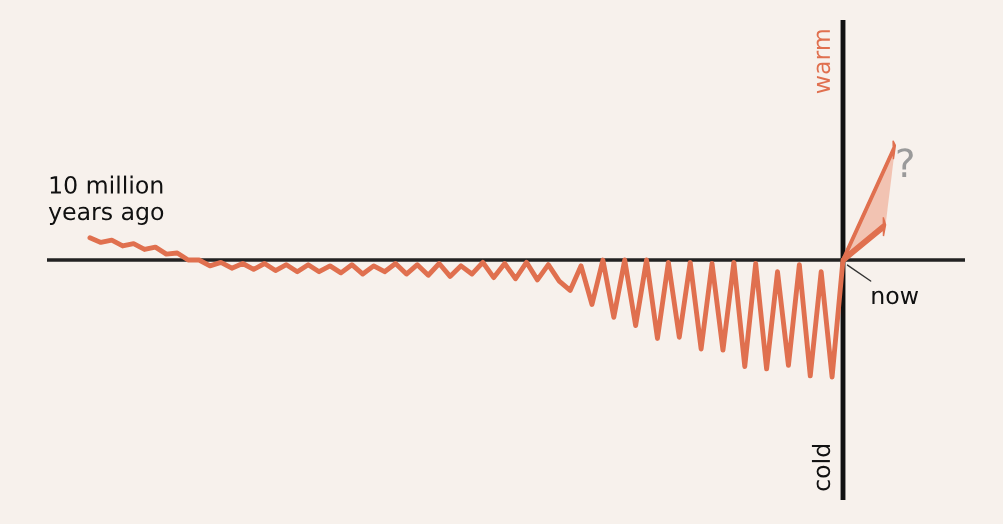 Image resolution: width=1003 pixels, height=524 pixels. Describe the element at coordinates (821, 467) in the screenshot. I see `text: cold` at that location.